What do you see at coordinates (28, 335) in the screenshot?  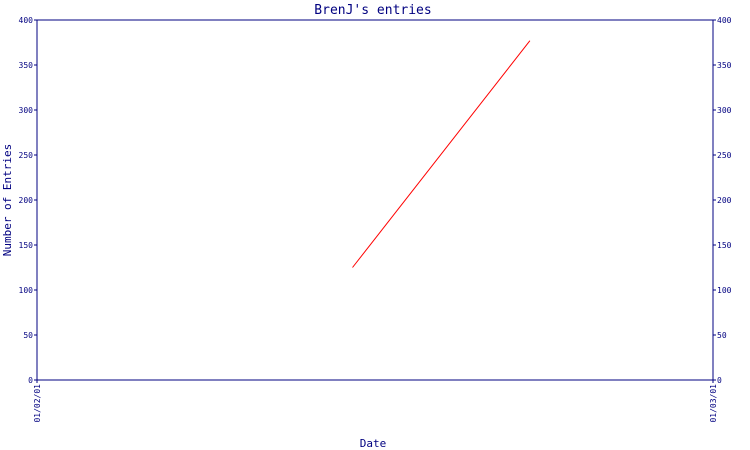 I see `y-tick-label-left: 50` at bounding box center [28, 335].